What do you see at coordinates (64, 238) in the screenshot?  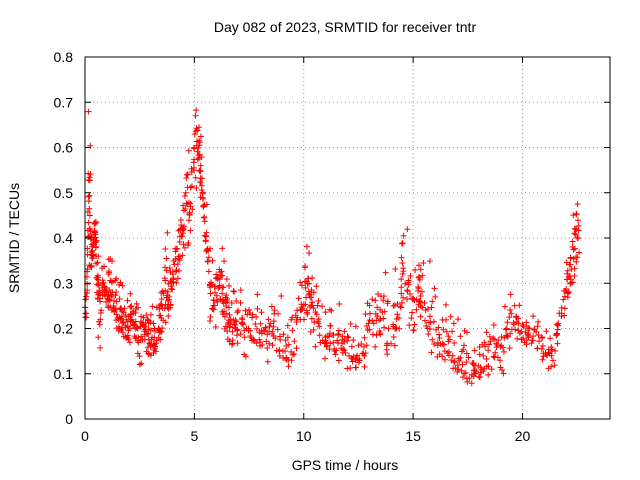 I see `y-tick-label: 0.4` at bounding box center [64, 238].